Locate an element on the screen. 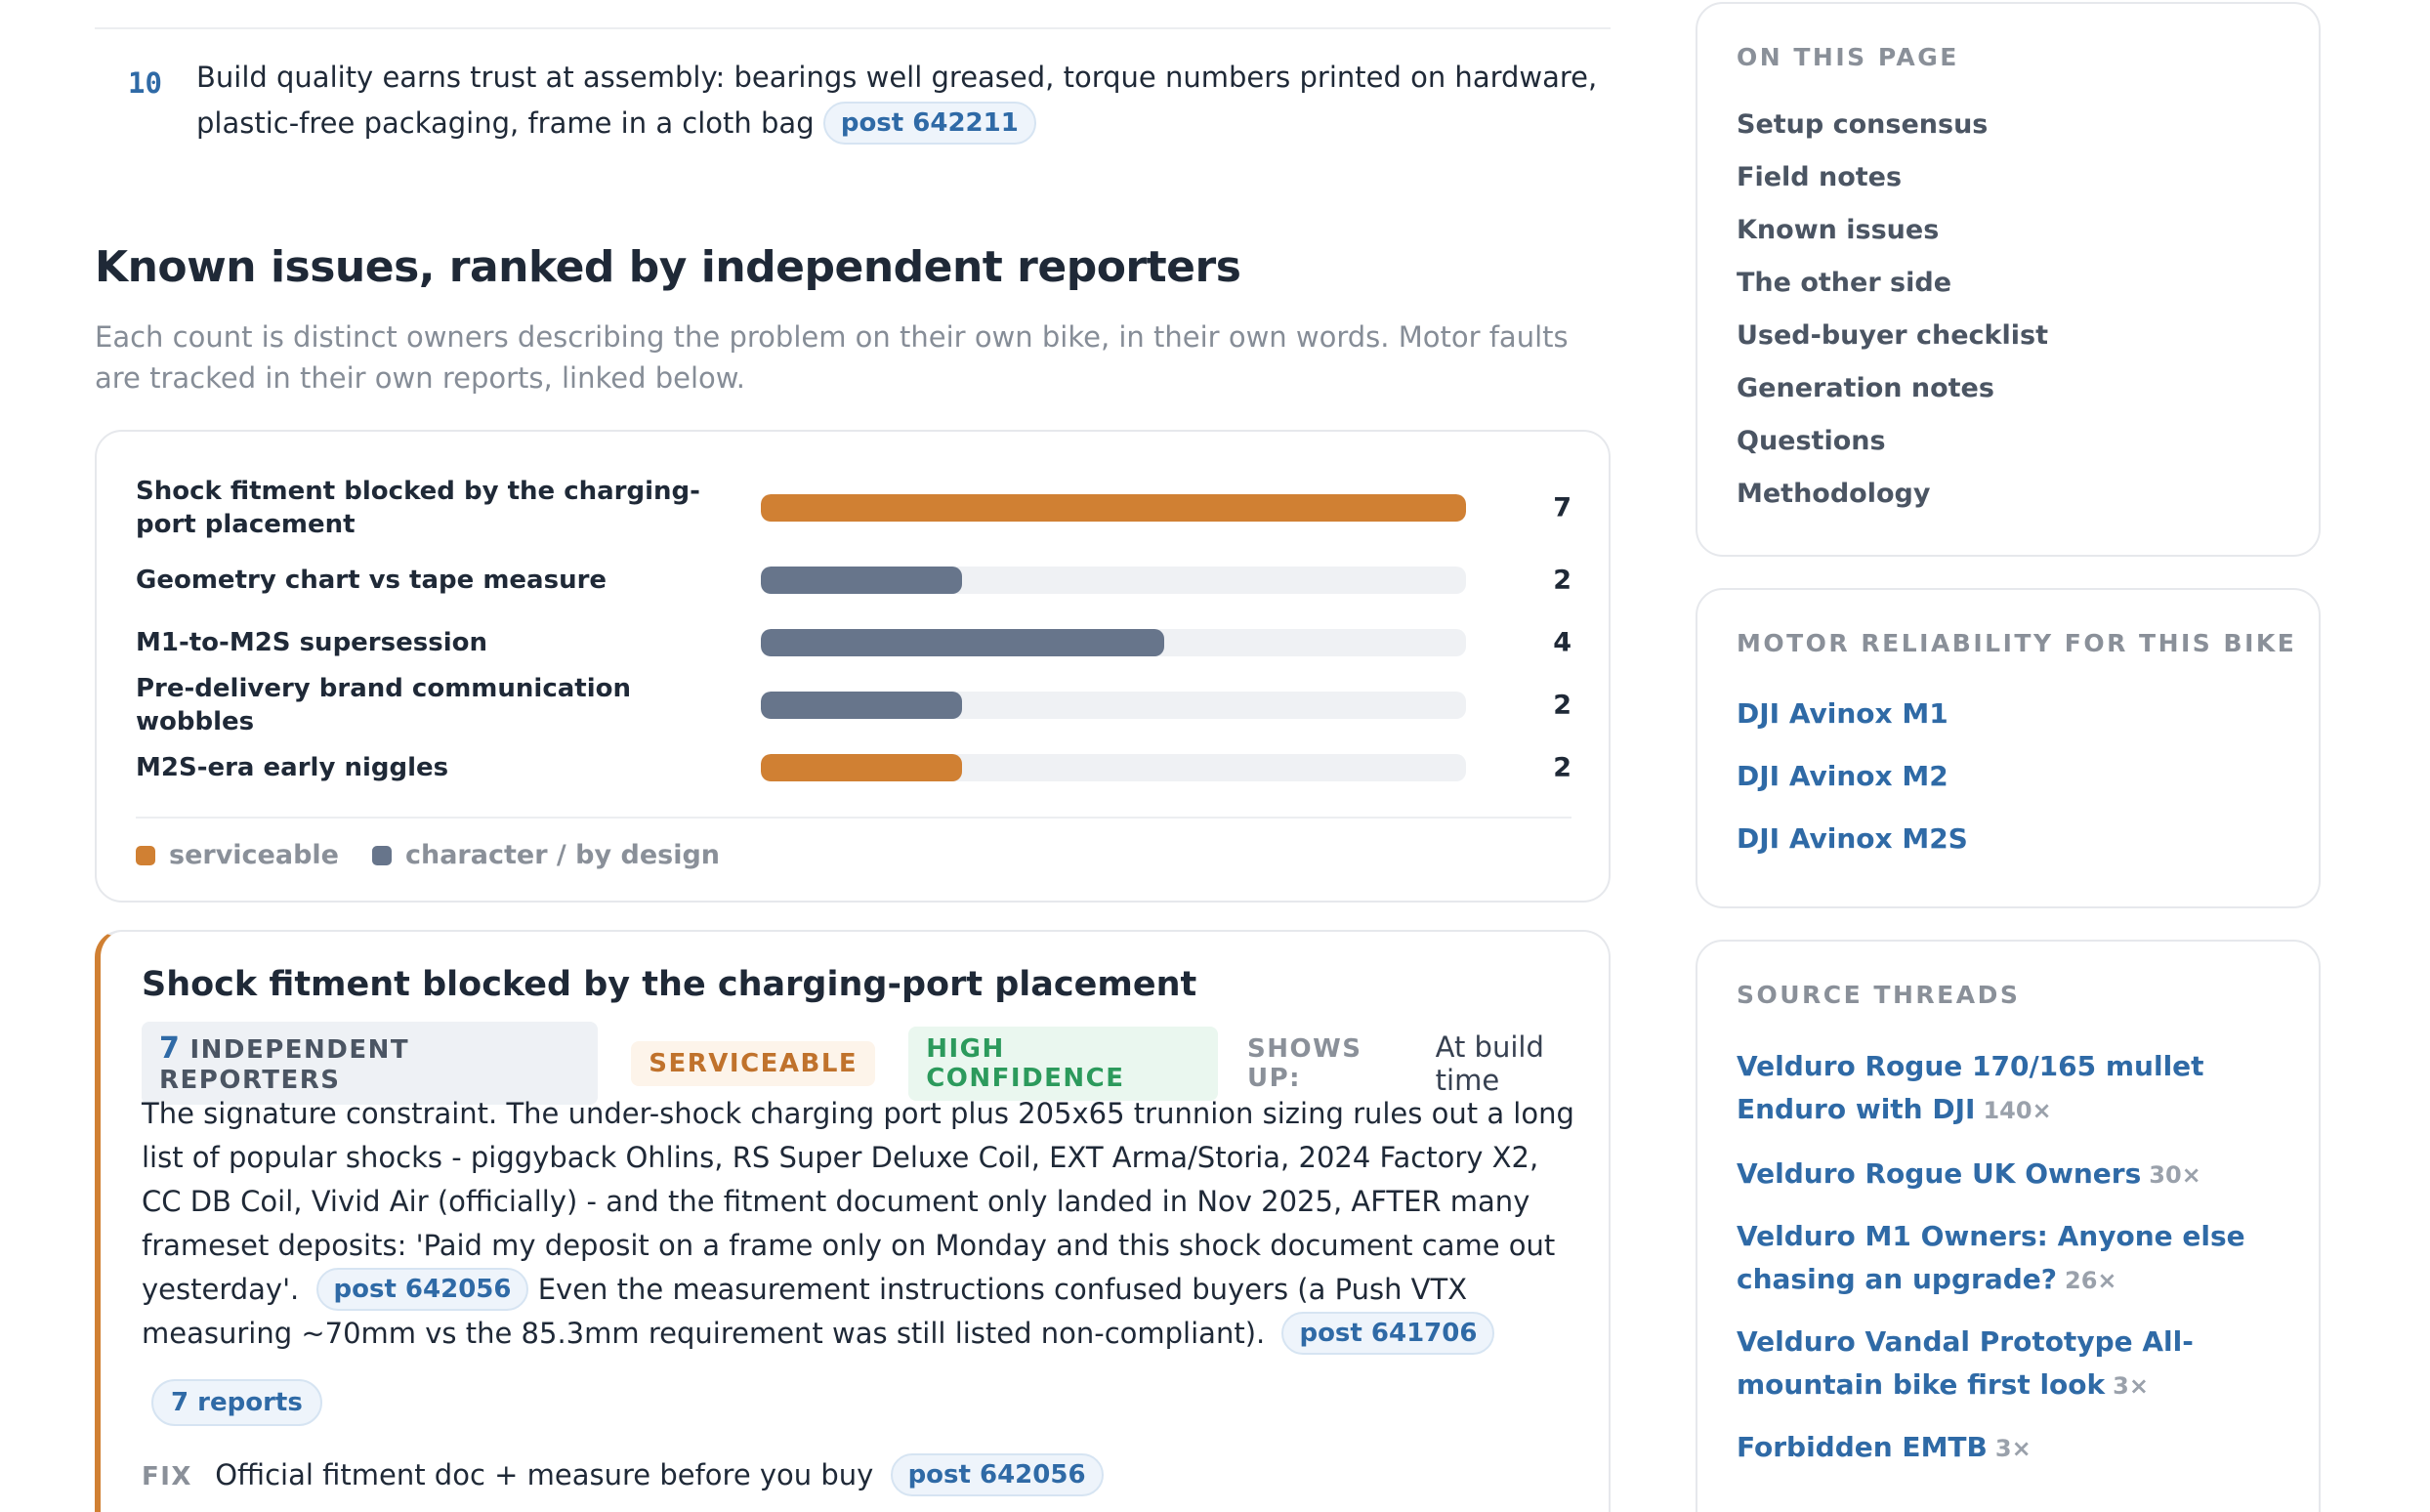  source-title: Forbidden EMTB is located at coordinates (1862, 1447).